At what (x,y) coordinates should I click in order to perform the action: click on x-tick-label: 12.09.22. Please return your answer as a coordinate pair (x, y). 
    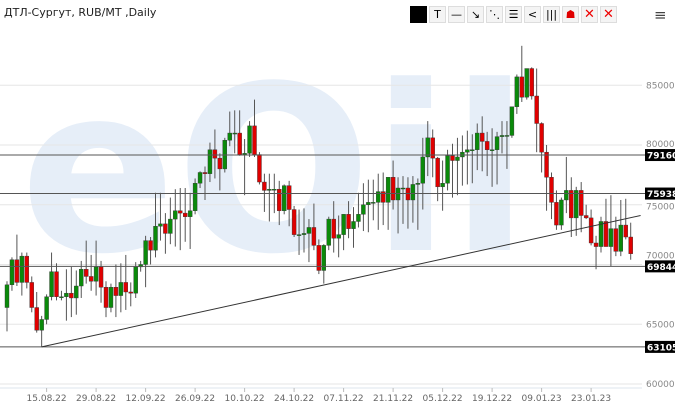
    Looking at the image, I should click on (146, 399).